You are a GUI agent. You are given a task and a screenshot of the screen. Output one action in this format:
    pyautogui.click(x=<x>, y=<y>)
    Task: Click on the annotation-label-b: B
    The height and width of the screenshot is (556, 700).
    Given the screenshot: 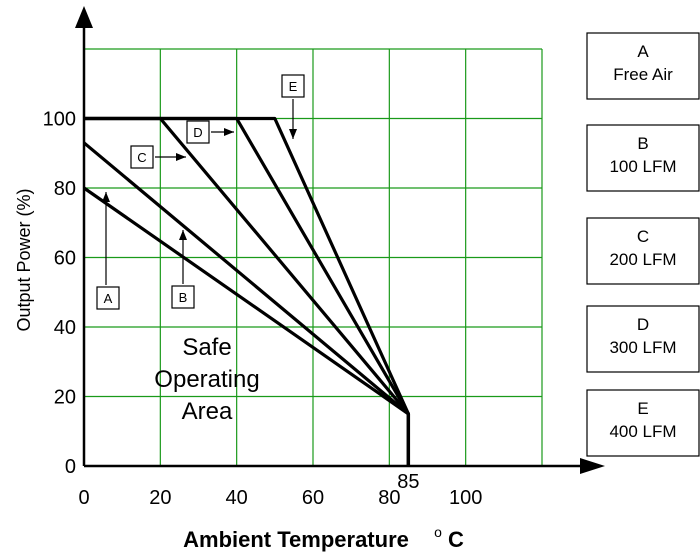 What is the action you would take?
    pyautogui.click(x=183, y=297)
    